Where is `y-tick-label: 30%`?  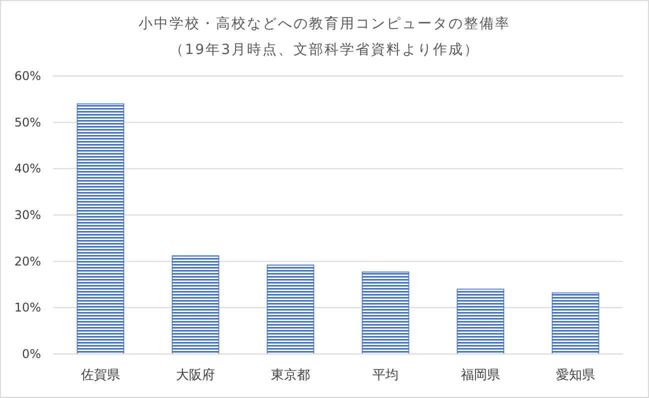 y-tick-label: 30% is located at coordinates (27, 215).